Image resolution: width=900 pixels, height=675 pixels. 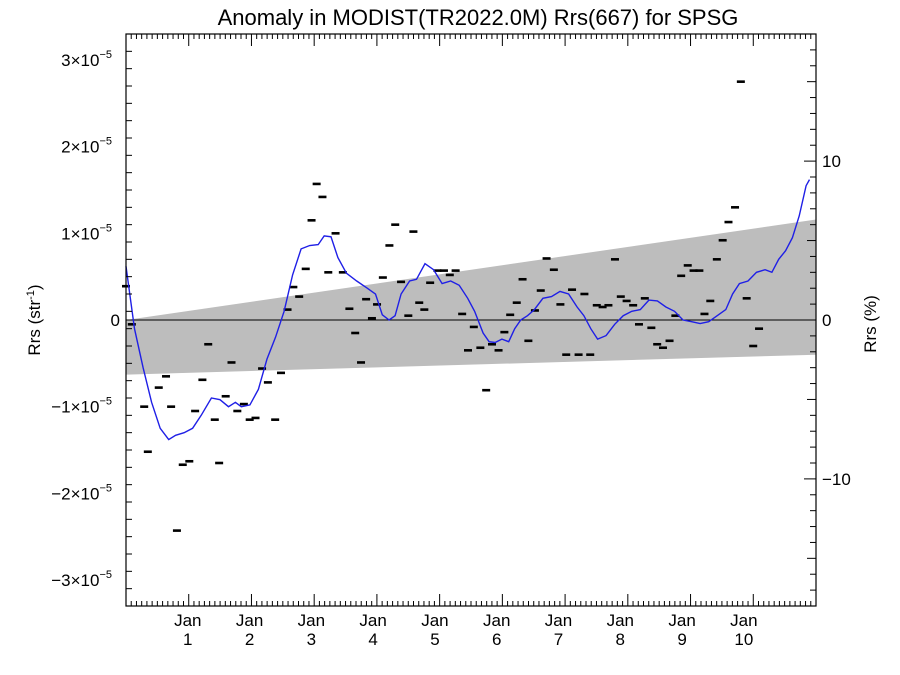 What do you see at coordinates (870, 324) in the screenshot?
I see `right-axis-label: Rrs (%)` at bounding box center [870, 324].